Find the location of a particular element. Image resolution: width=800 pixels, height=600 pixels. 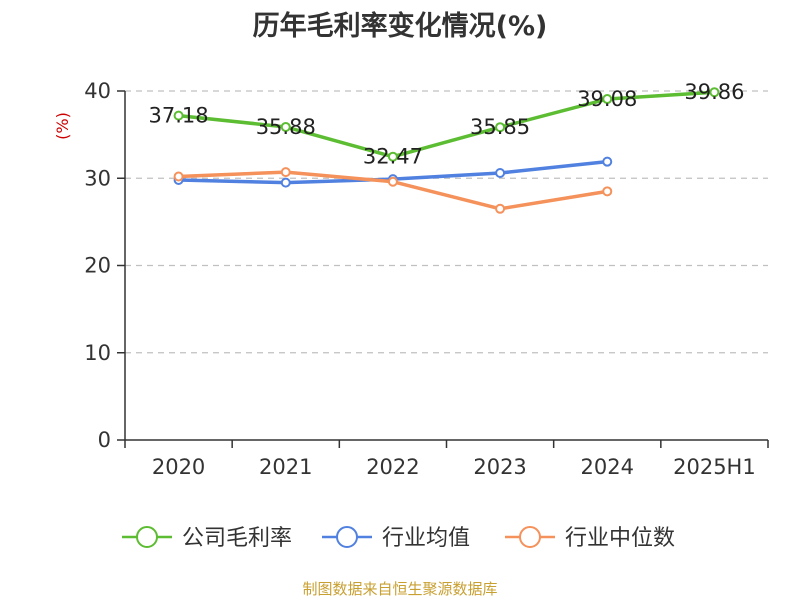

data-label: 32.47 is located at coordinates (393, 157).